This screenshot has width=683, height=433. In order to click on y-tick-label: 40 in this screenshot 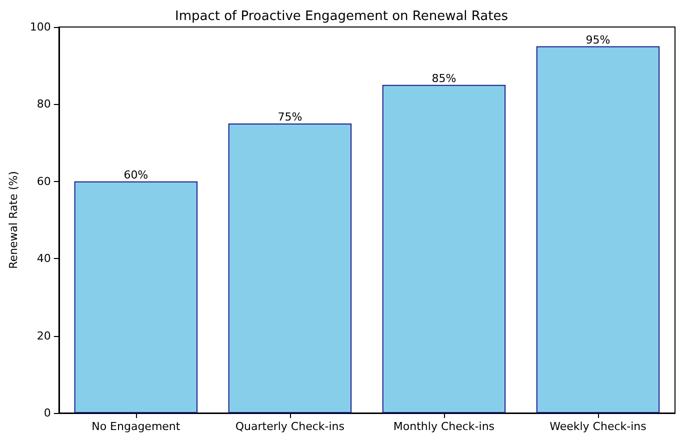, I will do `click(43, 259)`.